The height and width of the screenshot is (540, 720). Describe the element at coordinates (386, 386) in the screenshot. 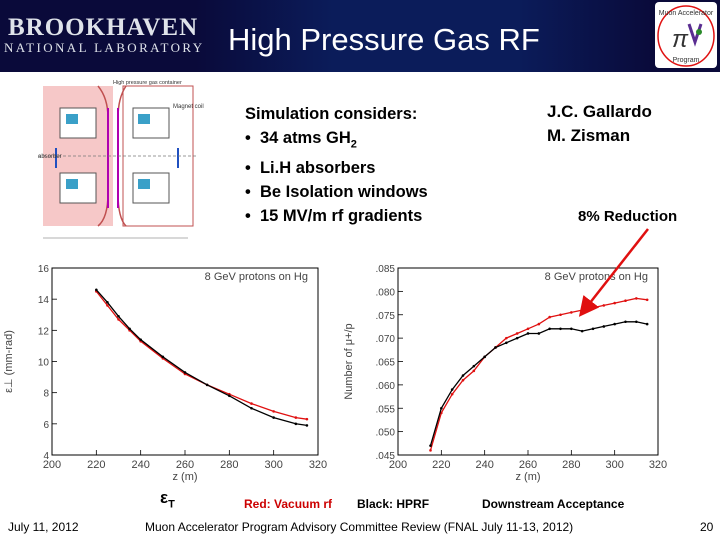

I see `y-tick-label: .060` at that location.